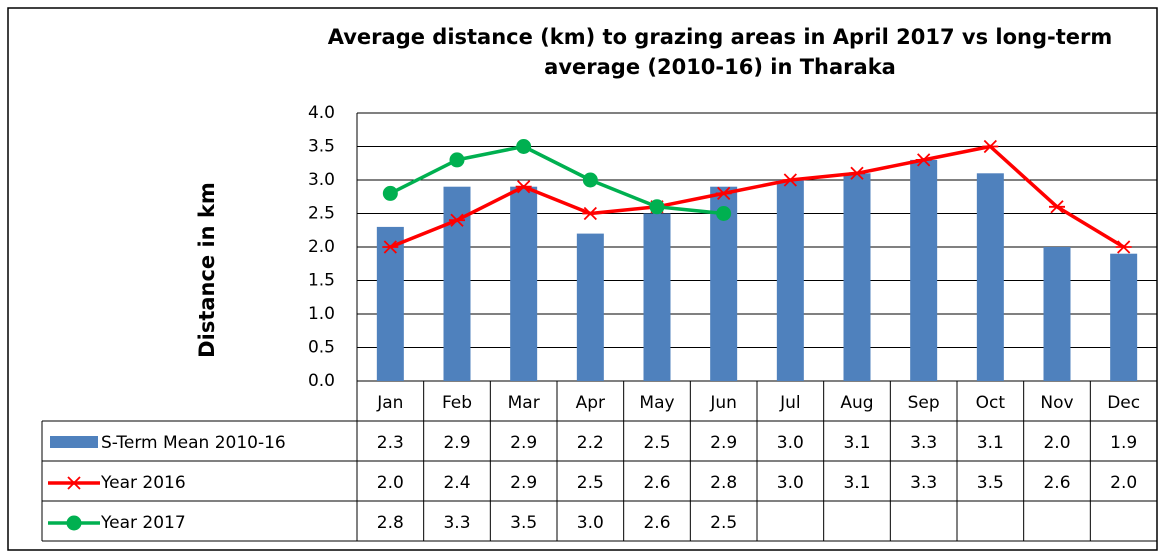  I want to click on table-value: 2.3, so click(390, 443).